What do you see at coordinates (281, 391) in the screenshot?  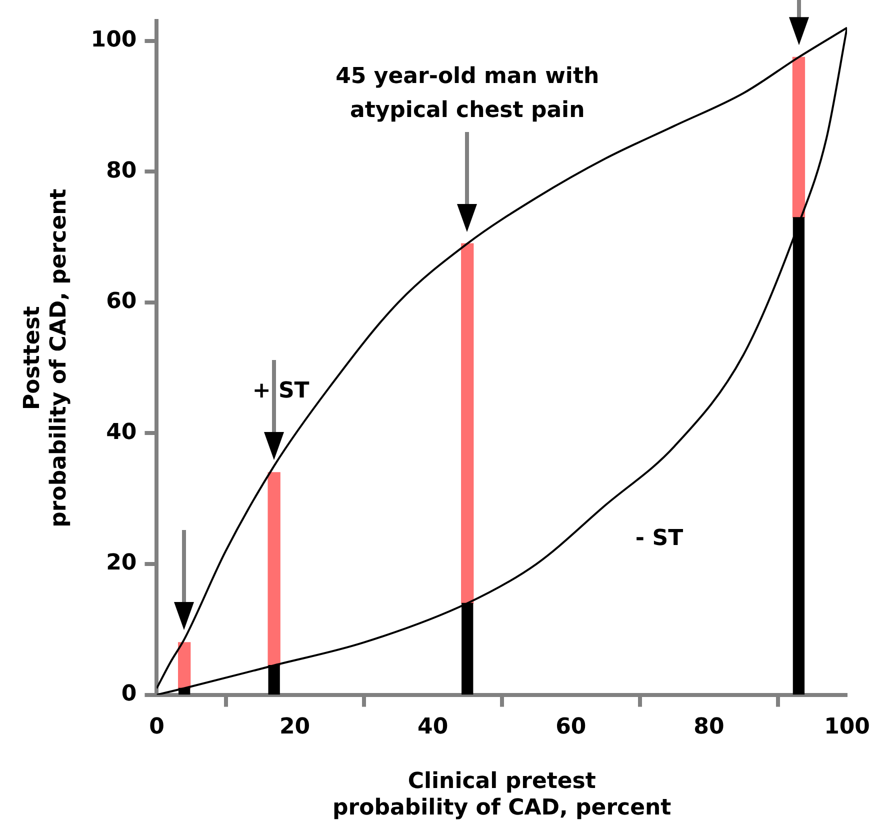 I see `series-label: + ST` at bounding box center [281, 391].